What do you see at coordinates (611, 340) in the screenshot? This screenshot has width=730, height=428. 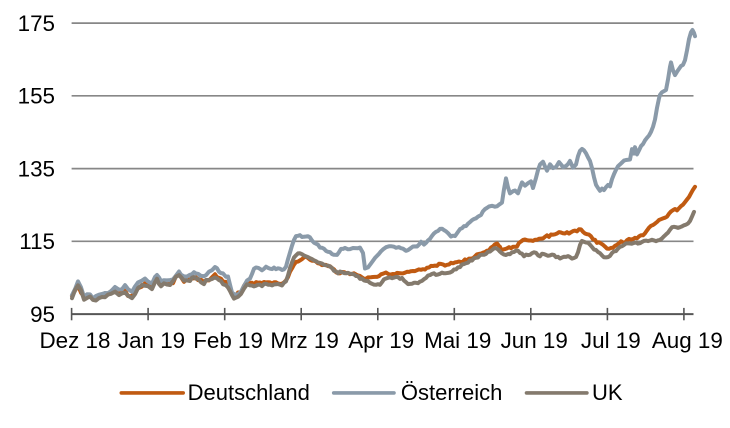 I see `svg-text: Jul 19` at bounding box center [611, 340].